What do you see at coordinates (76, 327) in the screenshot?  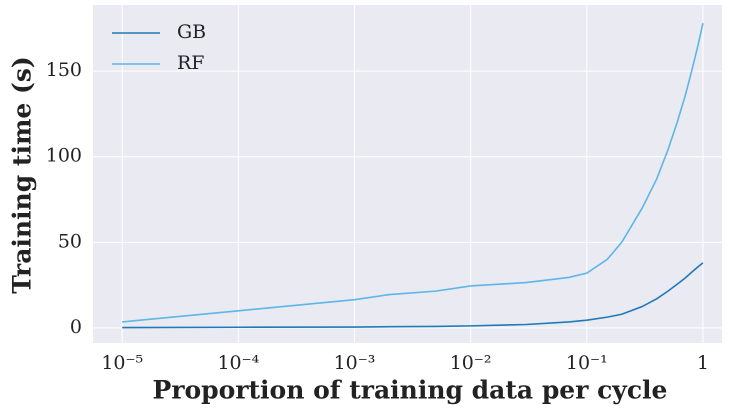 I see `y-tick-label: 0` at bounding box center [76, 327].